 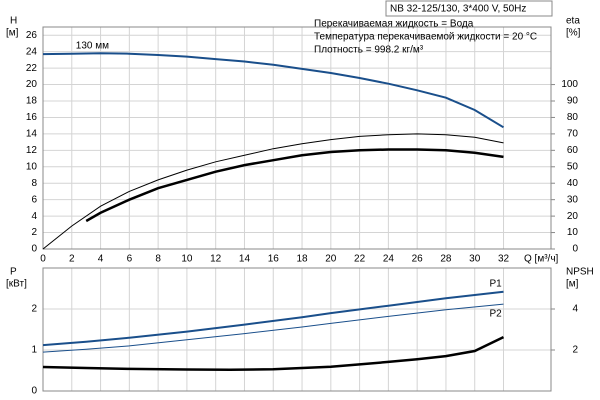 What do you see at coordinates (475, 259) in the screenshot?
I see `x-tick-label: 30` at bounding box center [475, 259].